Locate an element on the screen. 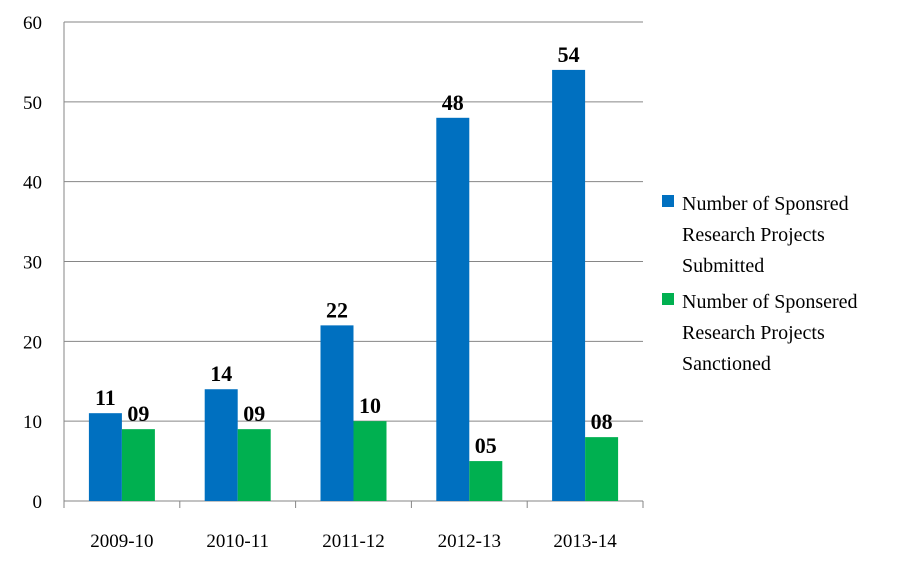 This screenshot has height=575, width=914. data-label: 11 is located at coordinates (105, 397).